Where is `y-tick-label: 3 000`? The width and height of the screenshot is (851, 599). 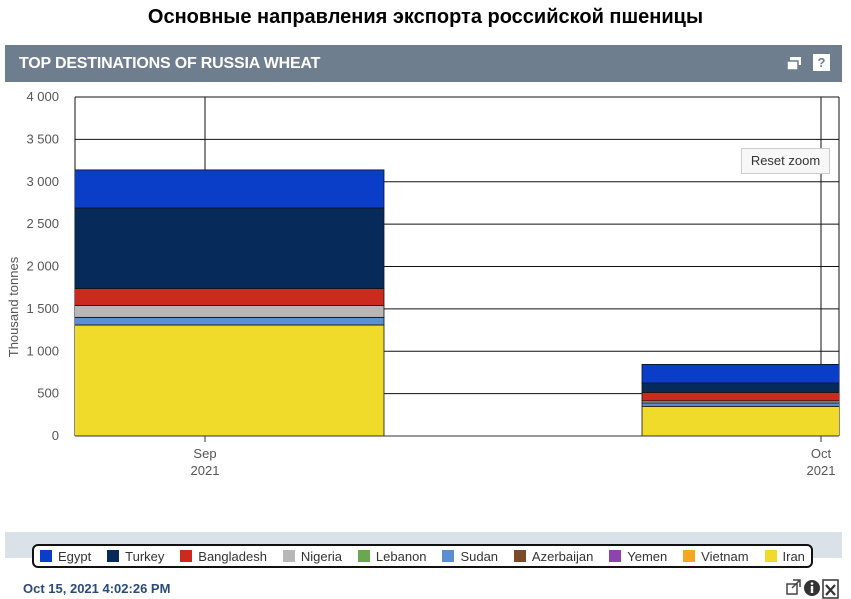
y-tick-label: 3 000 is located at coordinates (42, 181).